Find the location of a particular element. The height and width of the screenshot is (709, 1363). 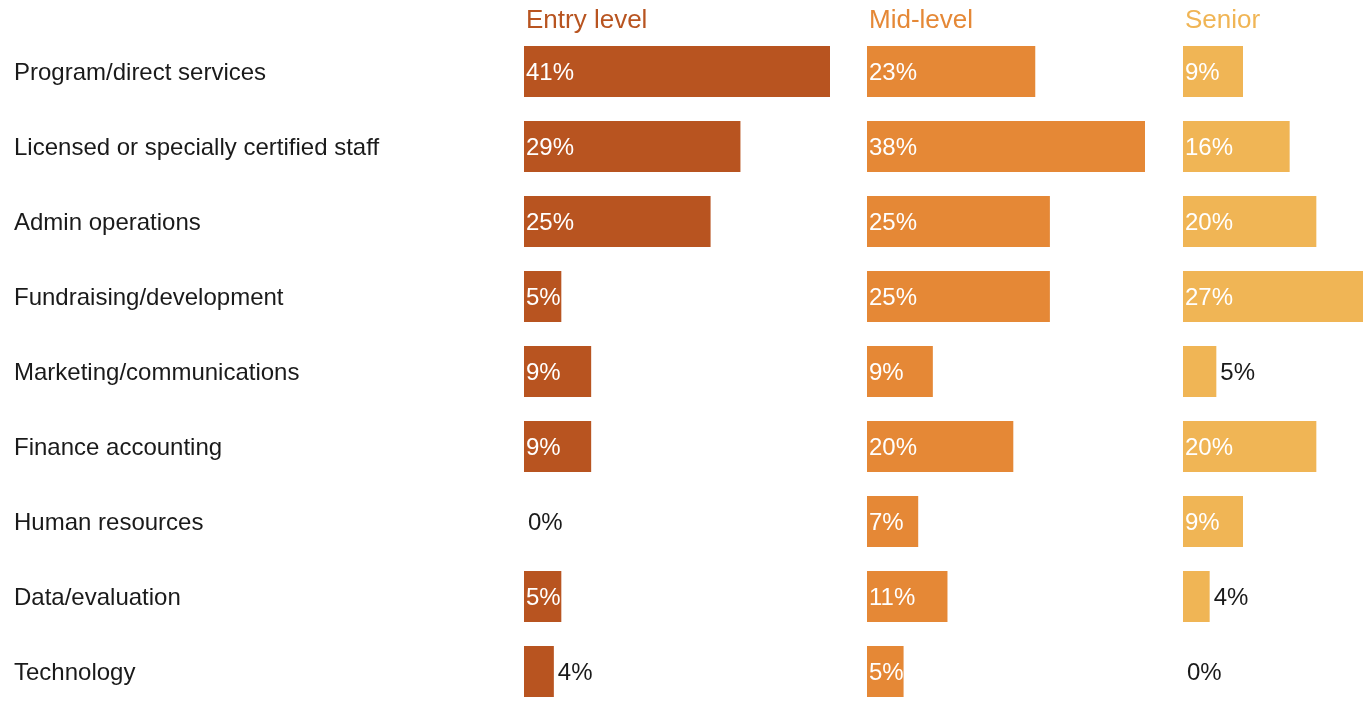

y-tick-label: Licensed or specially certified staff is located at coordinates (197, 146).